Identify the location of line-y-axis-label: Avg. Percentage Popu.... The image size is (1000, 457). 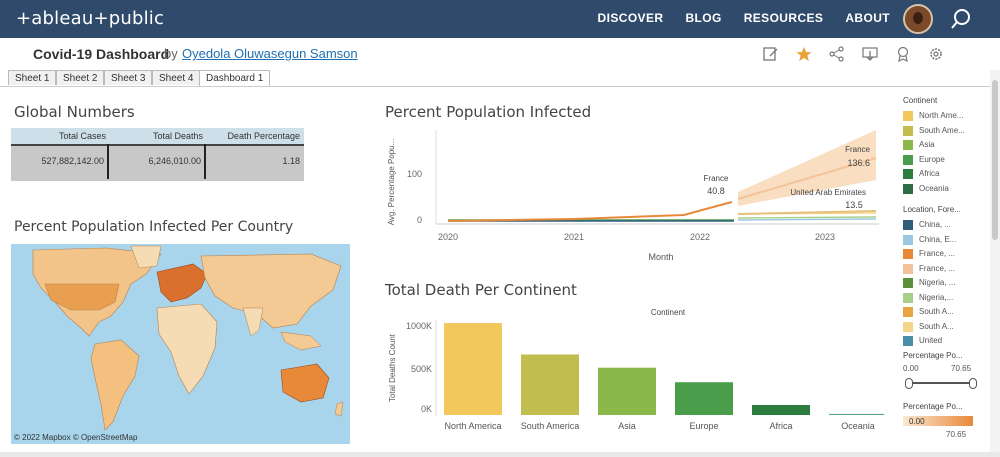
(391, 182).